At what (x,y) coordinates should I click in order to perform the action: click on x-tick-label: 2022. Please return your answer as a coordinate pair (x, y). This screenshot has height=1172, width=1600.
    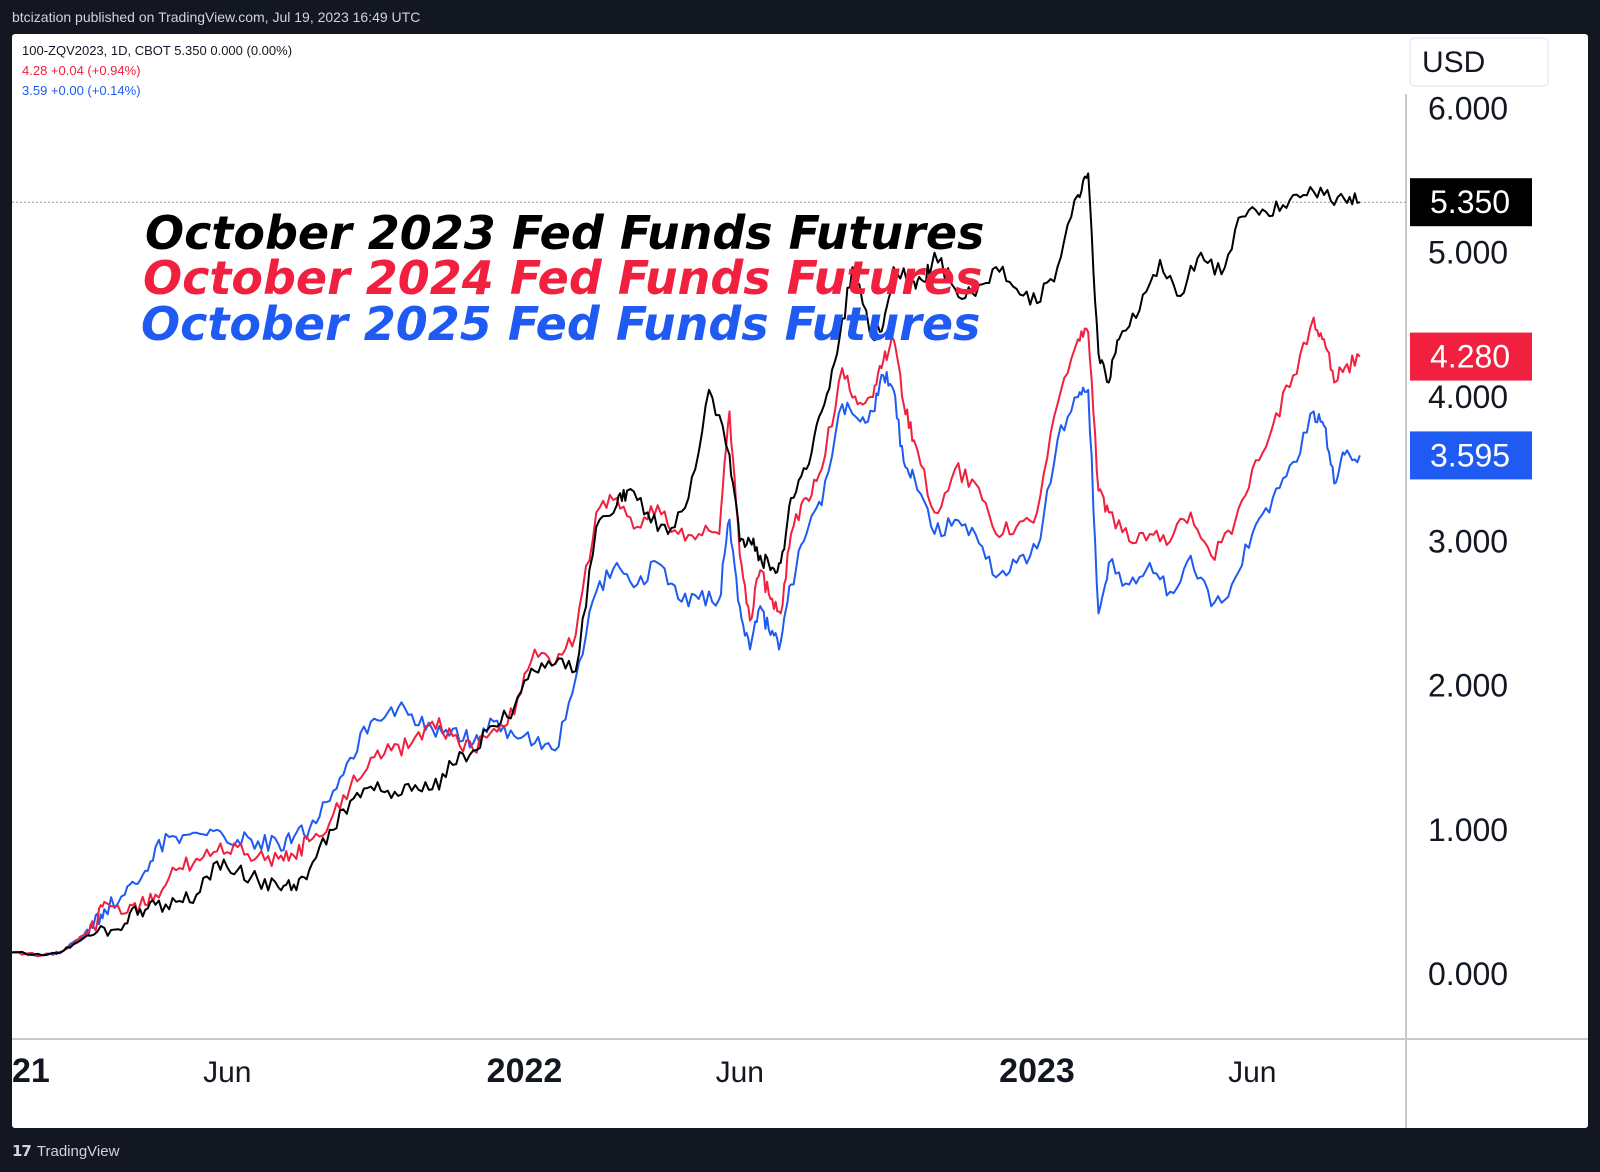
    Looking at the image, I should click on (525, 1071).